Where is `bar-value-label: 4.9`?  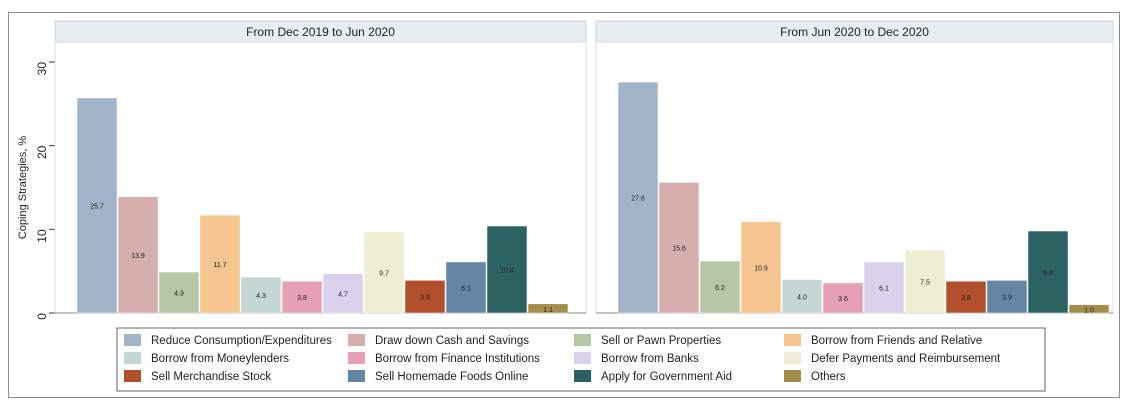 bar-value-label: 4.9 is located at coordinates (179, 294).